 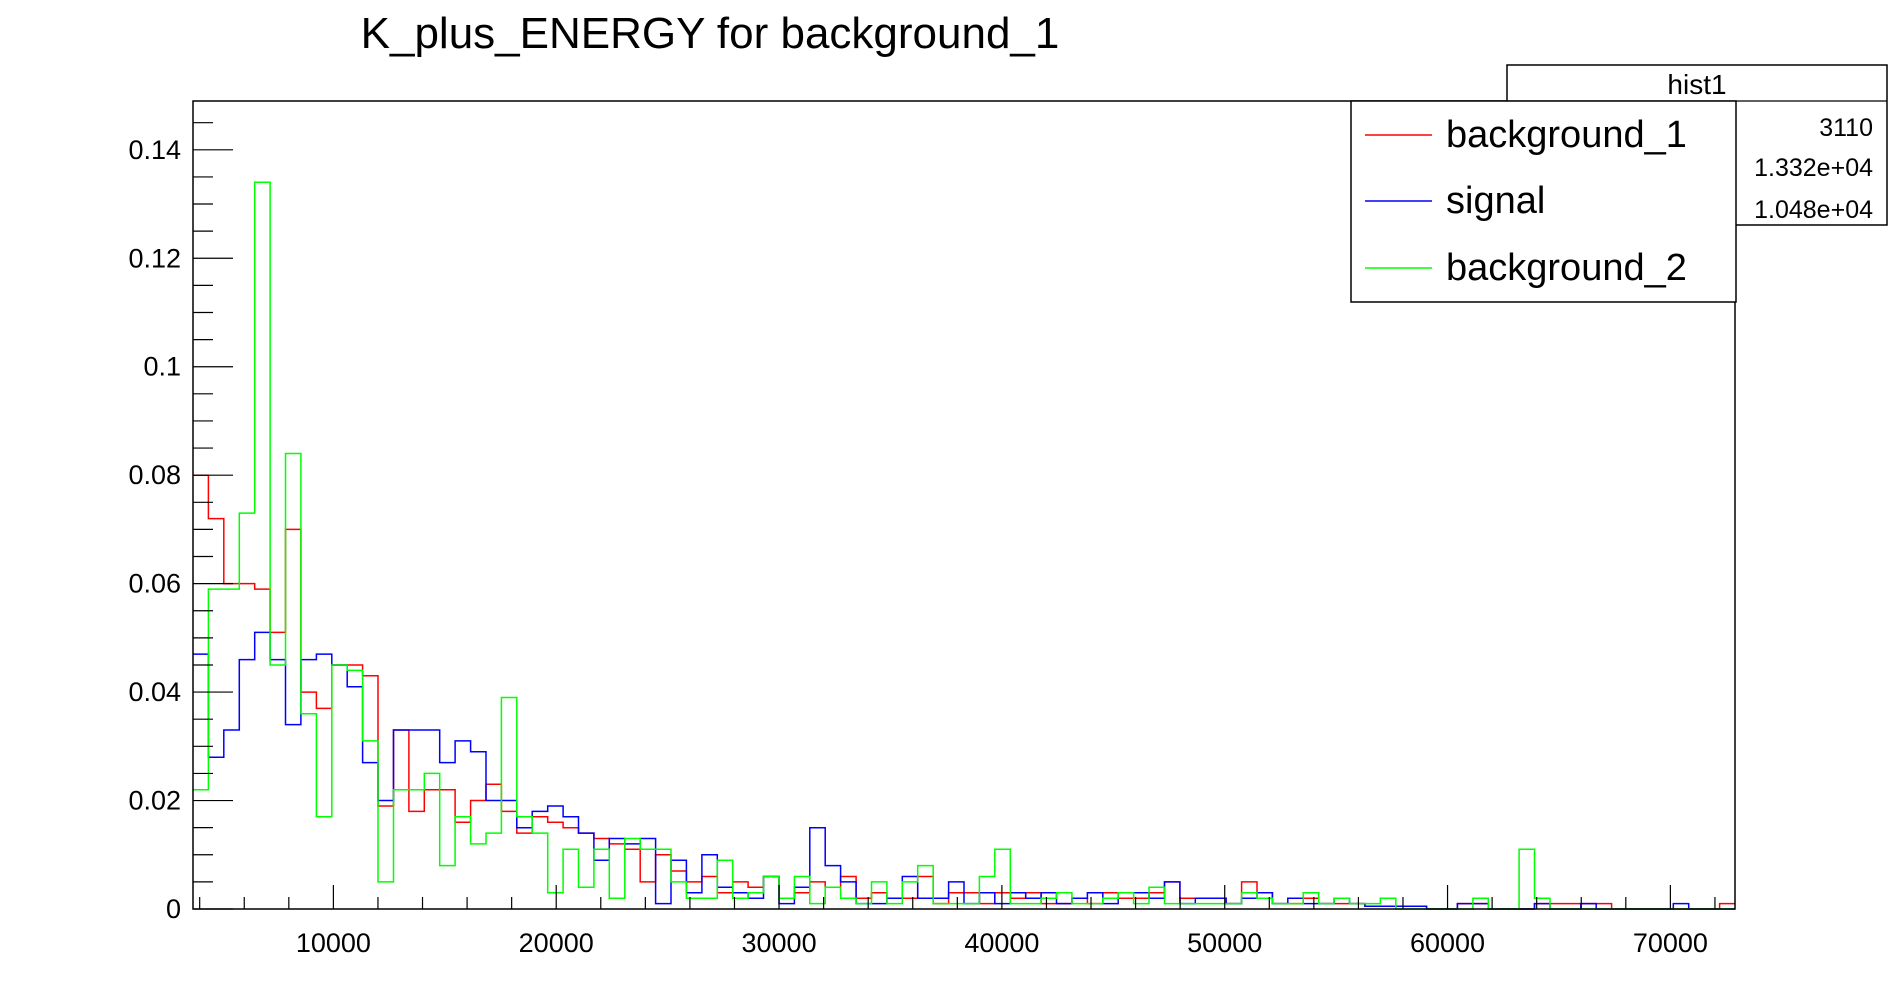 What do you see at coordinates (154, 258) in the screenshot?
I see `y-tick-label: 0.12` at bounding box center [154, 258].